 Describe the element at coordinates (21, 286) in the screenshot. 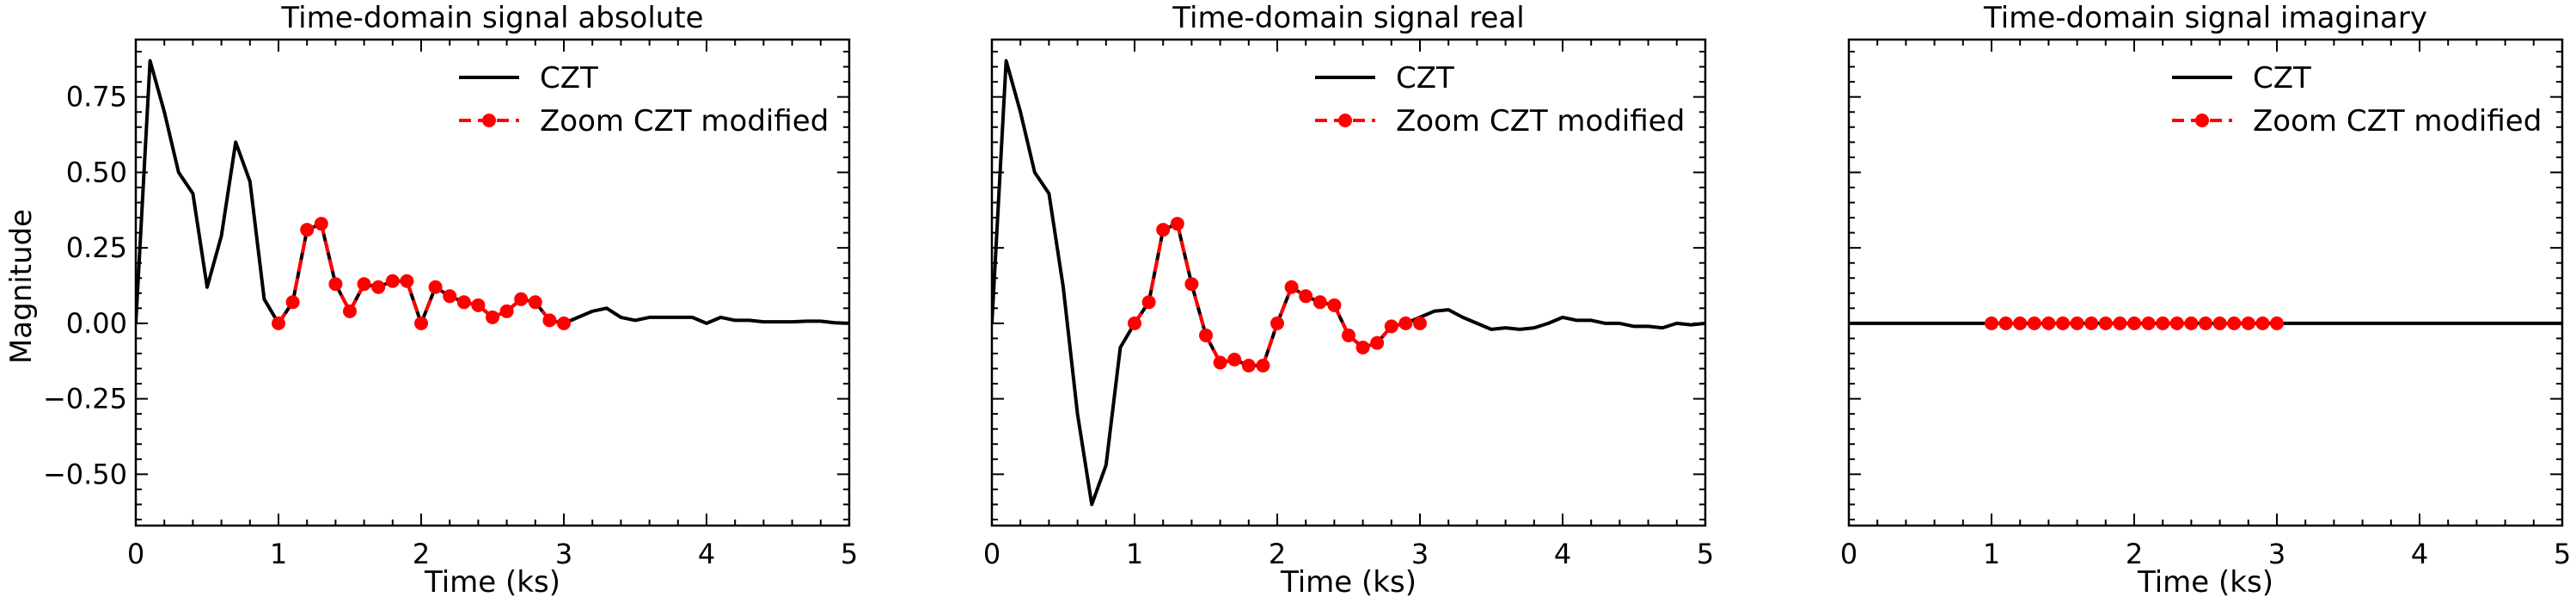

I see `y-axis-label: Magnitude` at that location.